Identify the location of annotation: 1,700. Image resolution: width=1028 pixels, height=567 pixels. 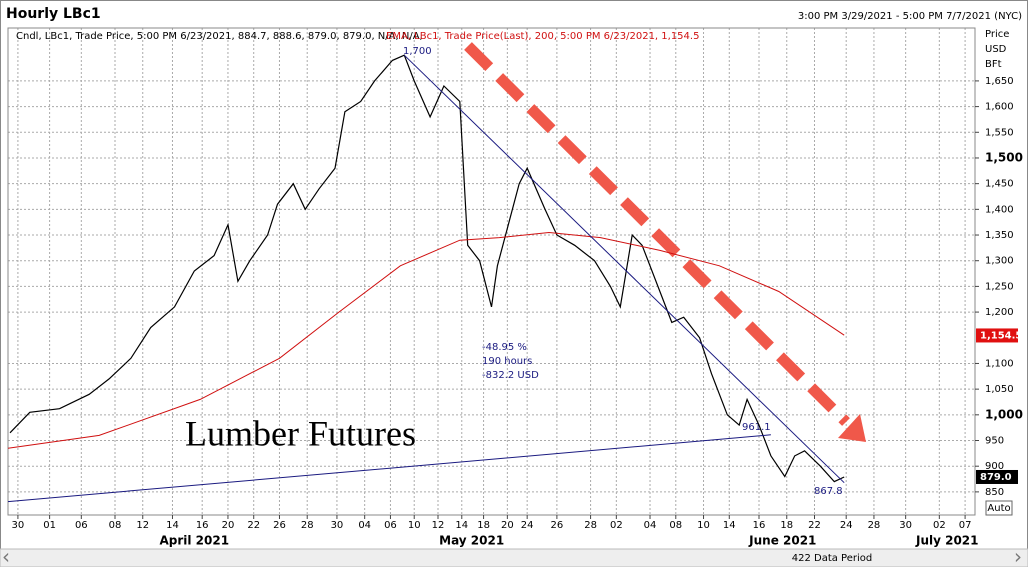
(417, 51).